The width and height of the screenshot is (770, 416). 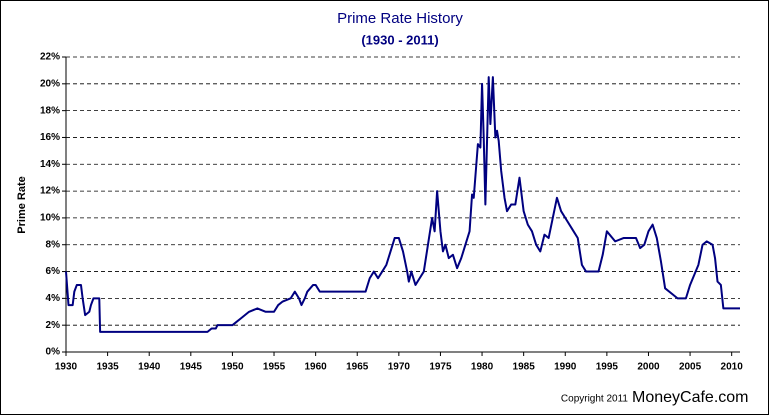 I want to click on x-tick-label: 1975, so click(x=440, y=367).